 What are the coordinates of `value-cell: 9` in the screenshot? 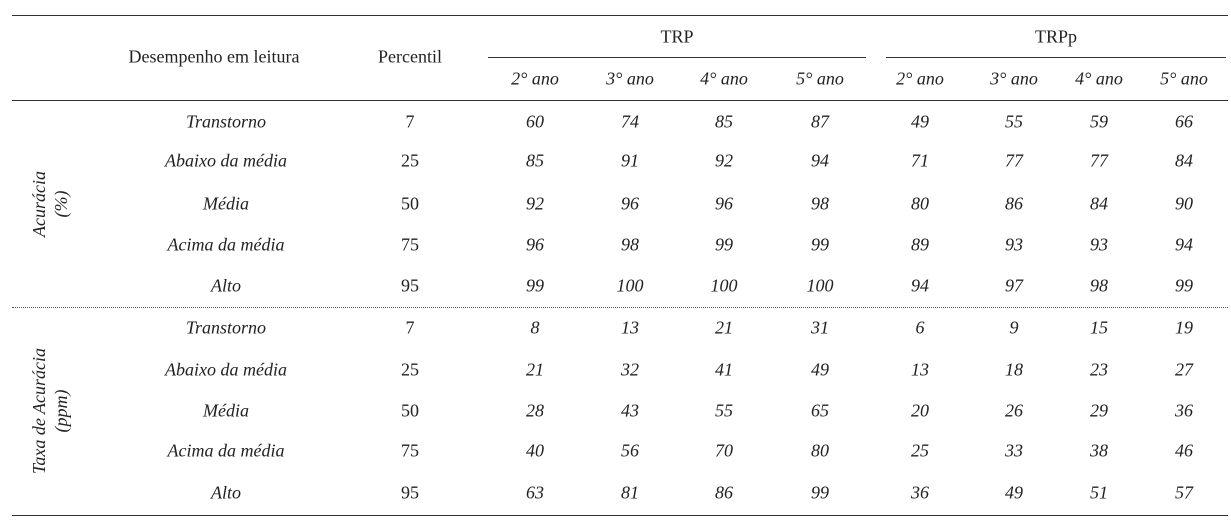 It's located at (1014, 327).